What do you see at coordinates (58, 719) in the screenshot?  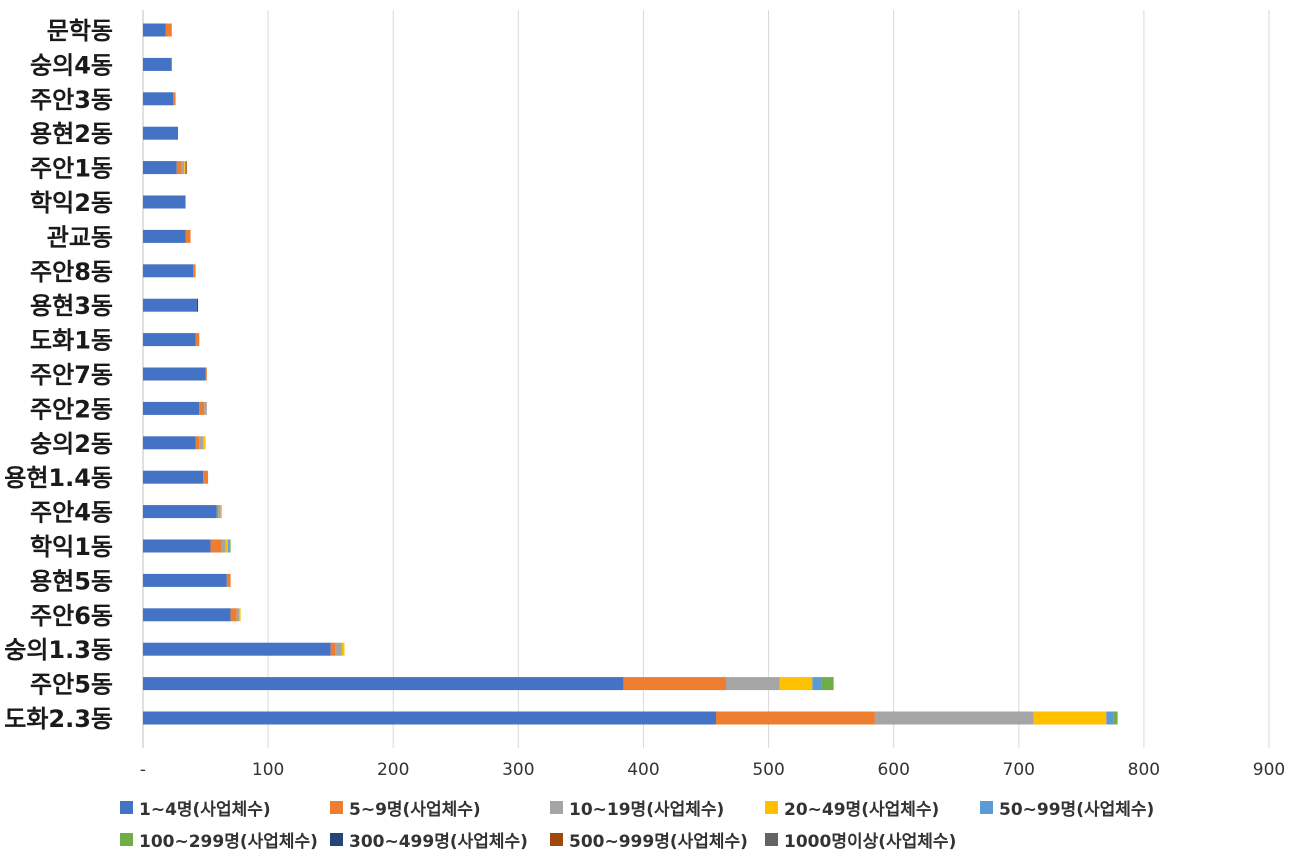 I see `category-label: 도화2.3동` at bounding box center [58, 719].